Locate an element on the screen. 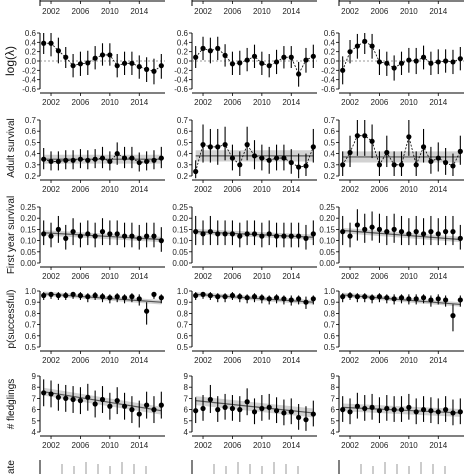  y-tick-label: -0.6 is located at coordinates (29, 89).